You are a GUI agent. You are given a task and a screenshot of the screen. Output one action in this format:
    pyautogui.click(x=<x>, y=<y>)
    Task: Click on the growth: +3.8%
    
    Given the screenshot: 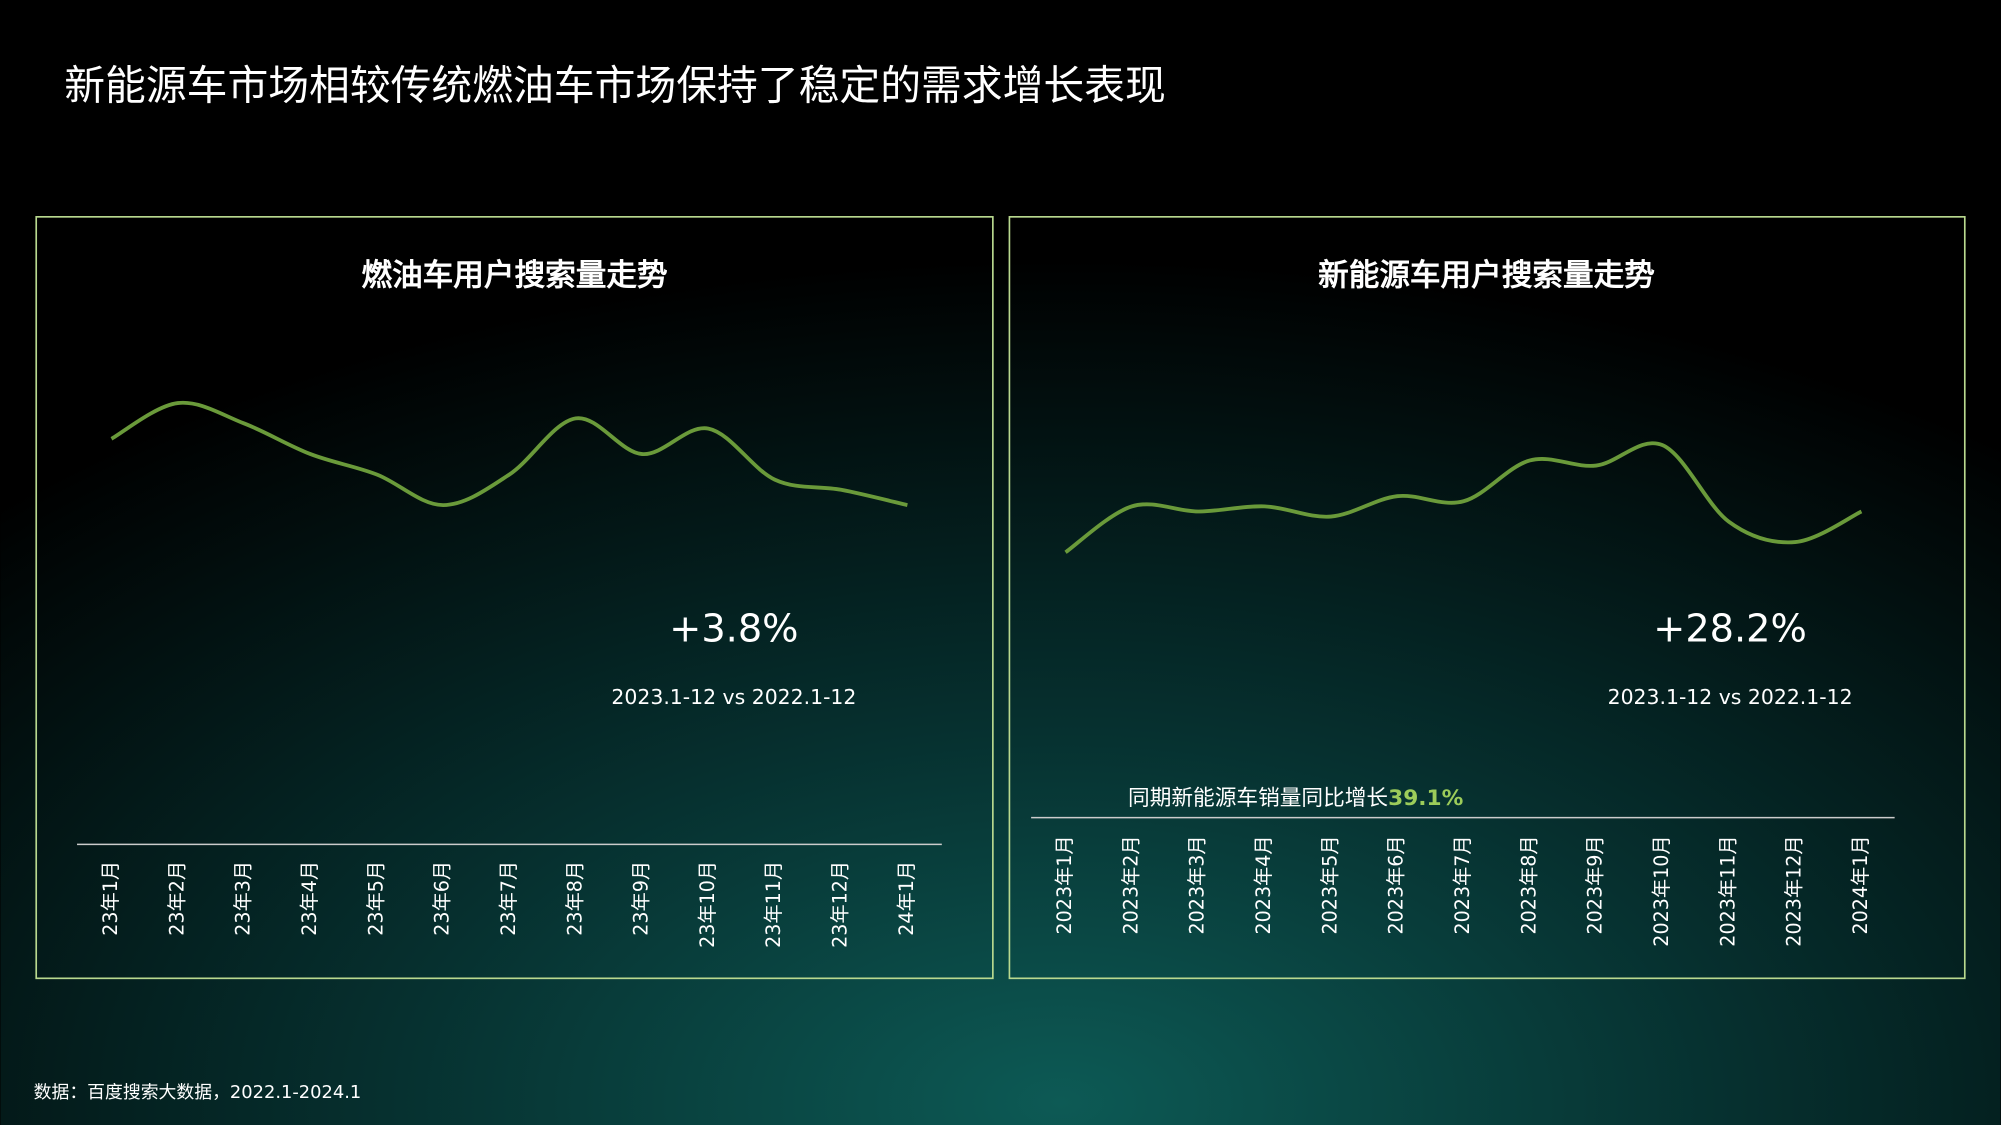 What is the action you would take?
    pyautogui.click(x=733, y=629)
    